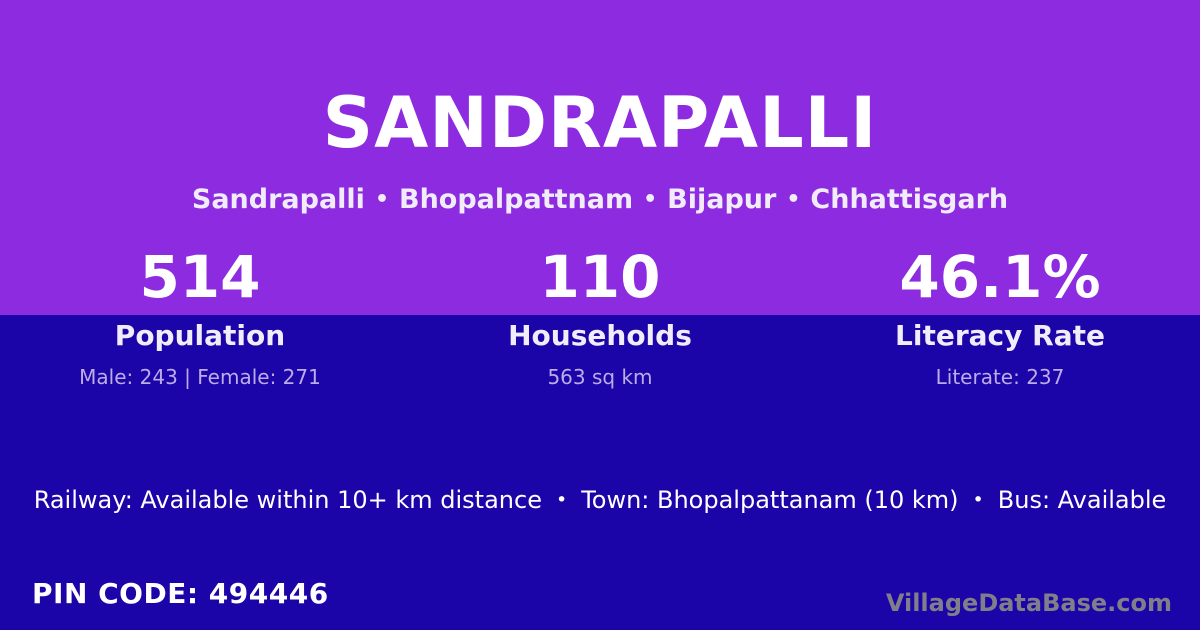 The height and width of the screenshot is (630, 1200). I want to click on bus-info: Bus: Available, so click(1082, 500).